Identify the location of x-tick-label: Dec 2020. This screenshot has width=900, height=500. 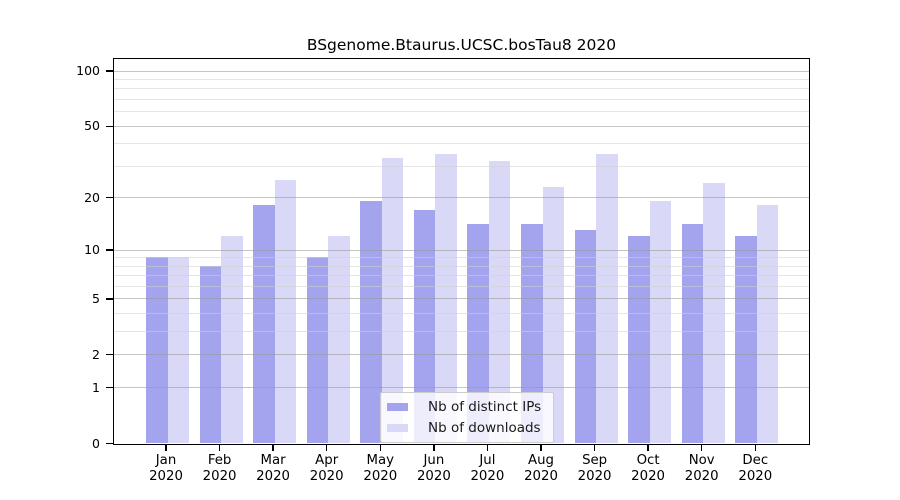
(755, 468).